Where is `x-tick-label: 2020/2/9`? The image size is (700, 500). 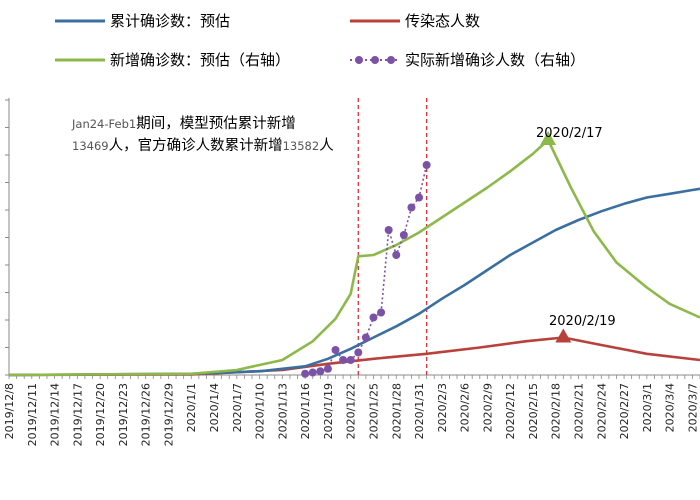
x-tick-label: 2020/2/9 is located at coordinates (487, 407).